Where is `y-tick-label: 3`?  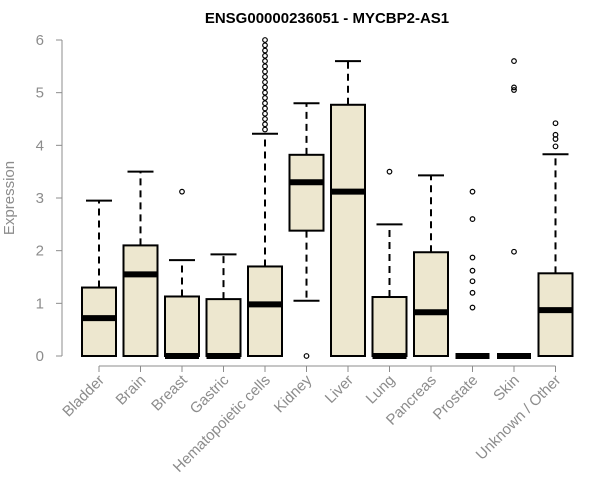 y-tick-label: 3 is located at coordinates (40, 198).